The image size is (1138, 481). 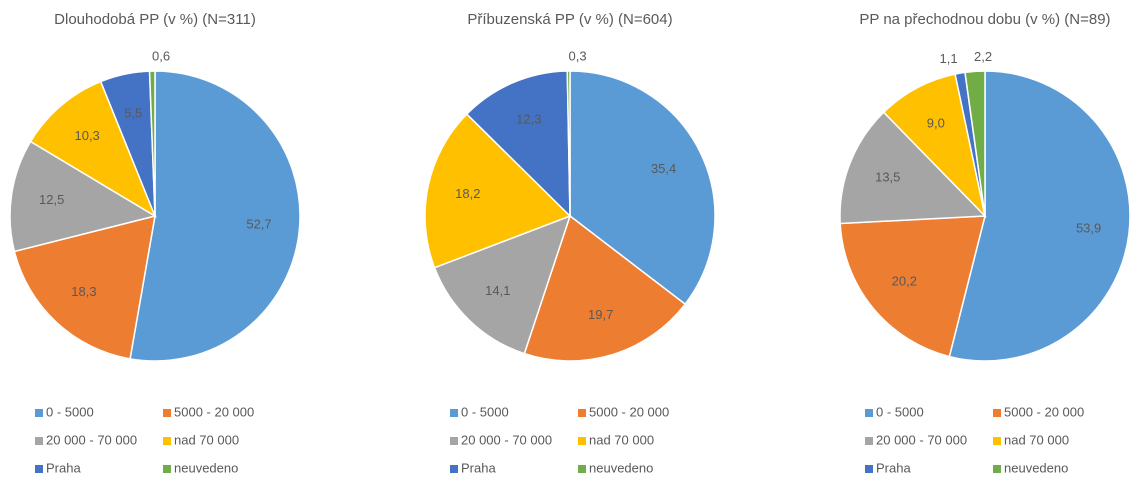 I want to click on data-label: 10,3, so click(x=86, y=135).